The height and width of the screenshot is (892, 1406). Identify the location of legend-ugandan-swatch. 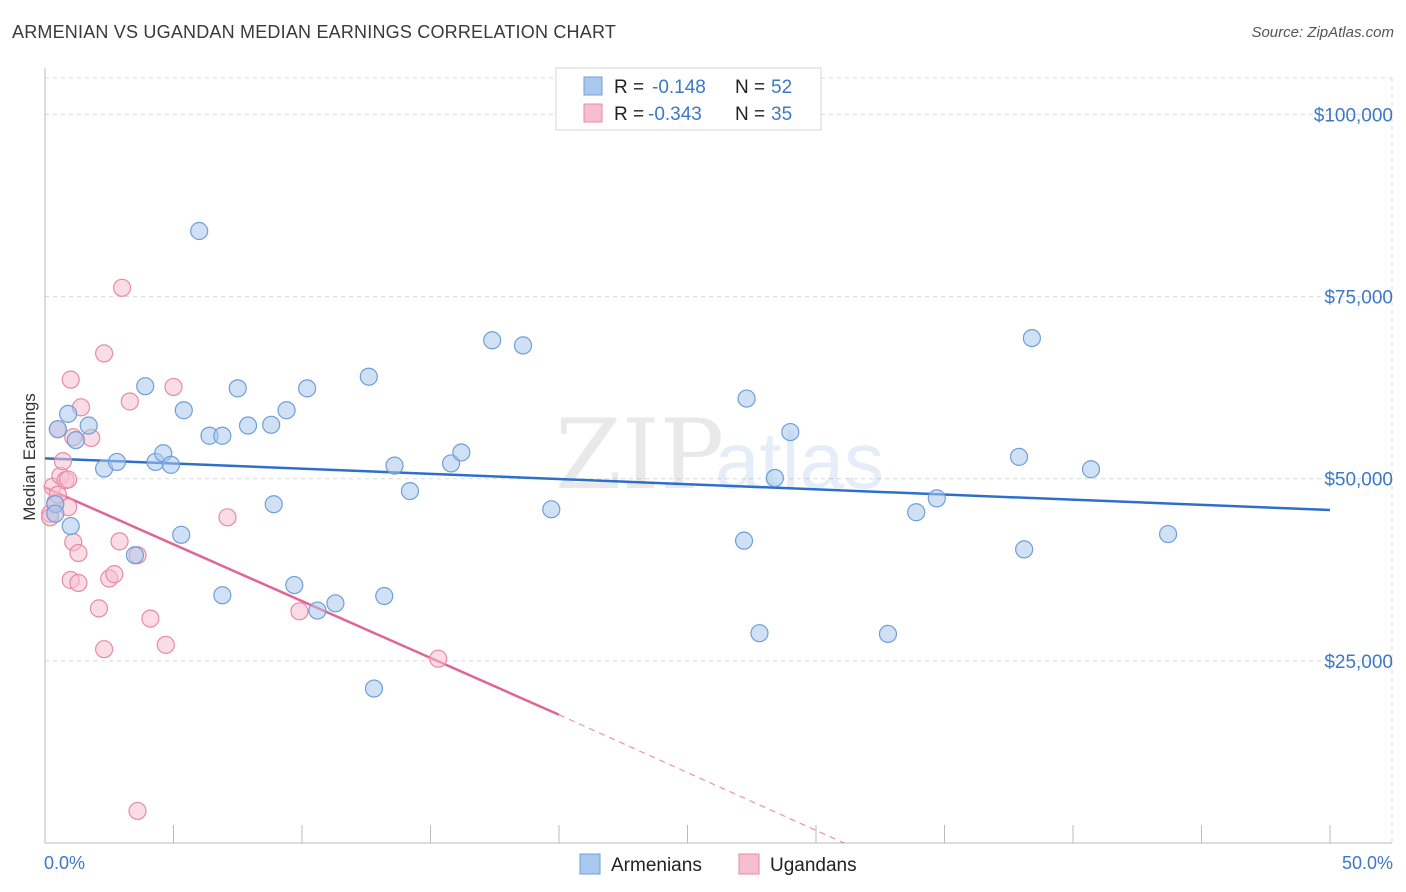
(593, 113).